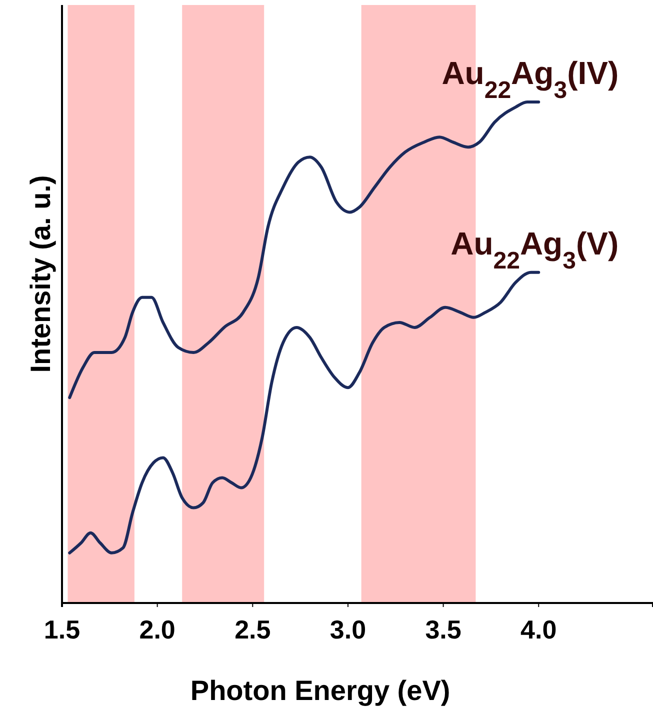 This screenshot has width=653, height=708. Describe the element at coordinates (40, 274) in the screenshot. I see `y-axis-title: Intensity (a. u.)` at that location.